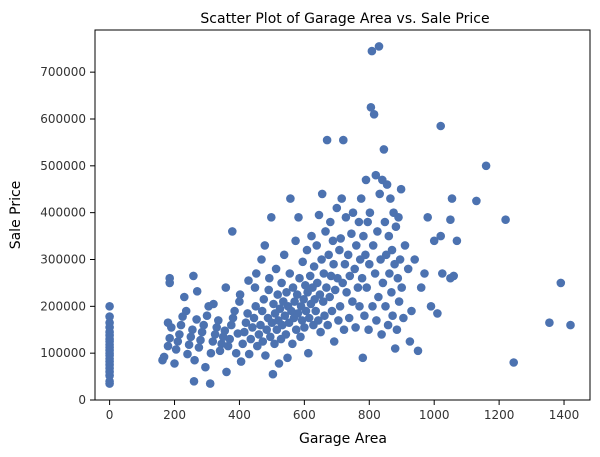 The height and width of the screenshot is (457, 600). I want to click on y-tick-label: 0, so click(82, 400).